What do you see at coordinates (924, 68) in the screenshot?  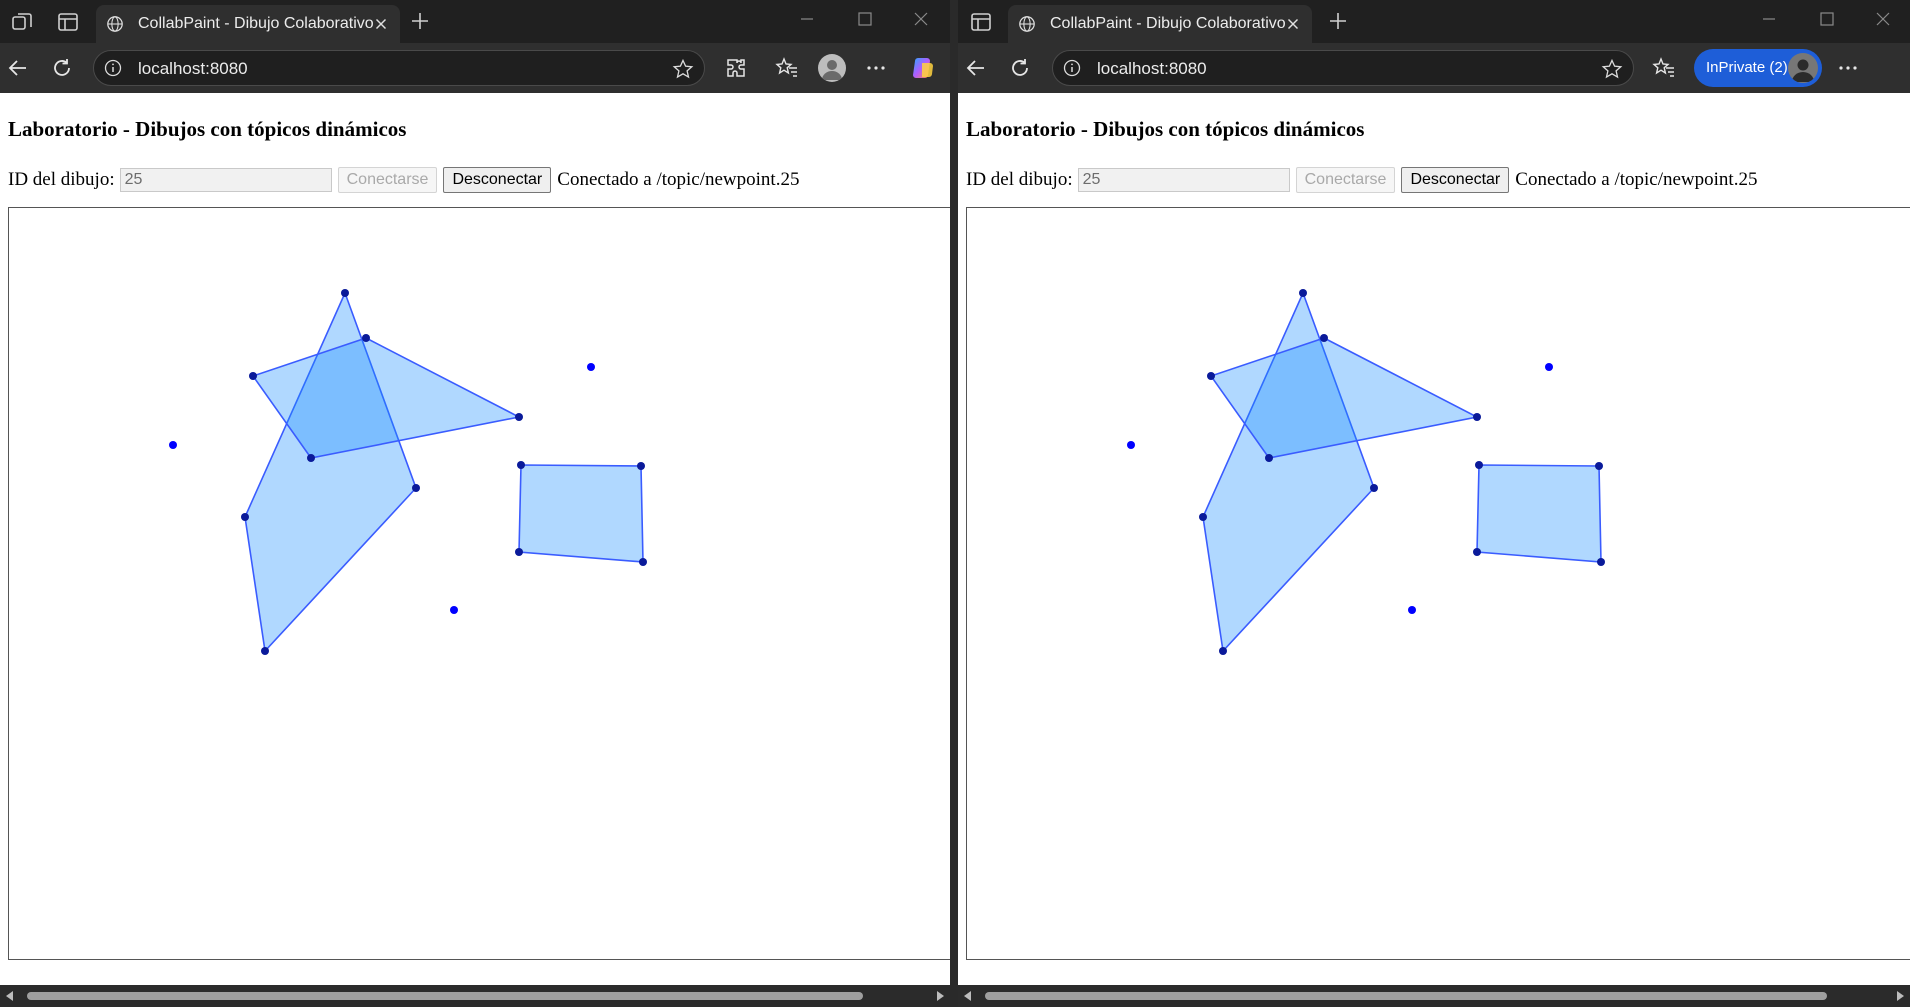 I see `copilot-icon` at bounding box center [924, 68].